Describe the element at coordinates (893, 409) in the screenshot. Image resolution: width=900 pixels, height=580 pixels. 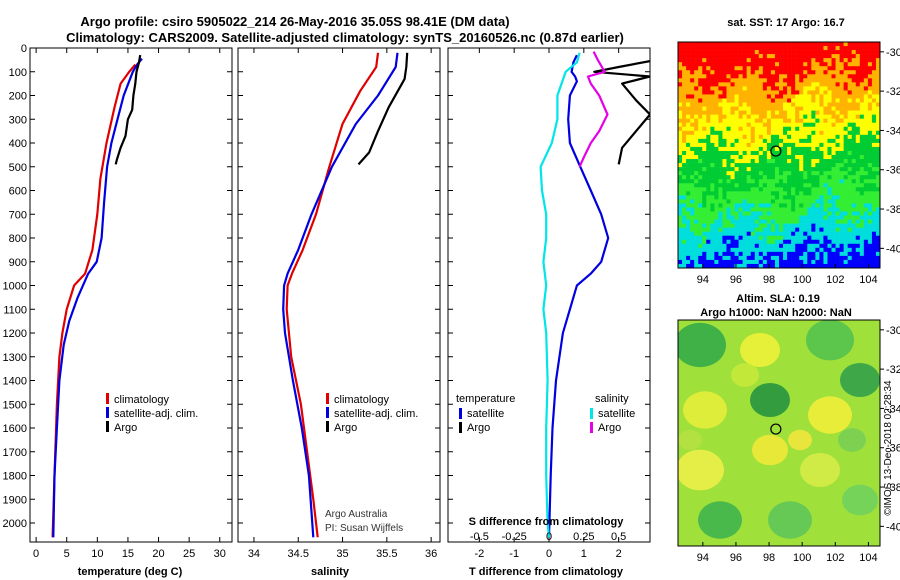
I see `map-y-tick-label: -34` at that location.